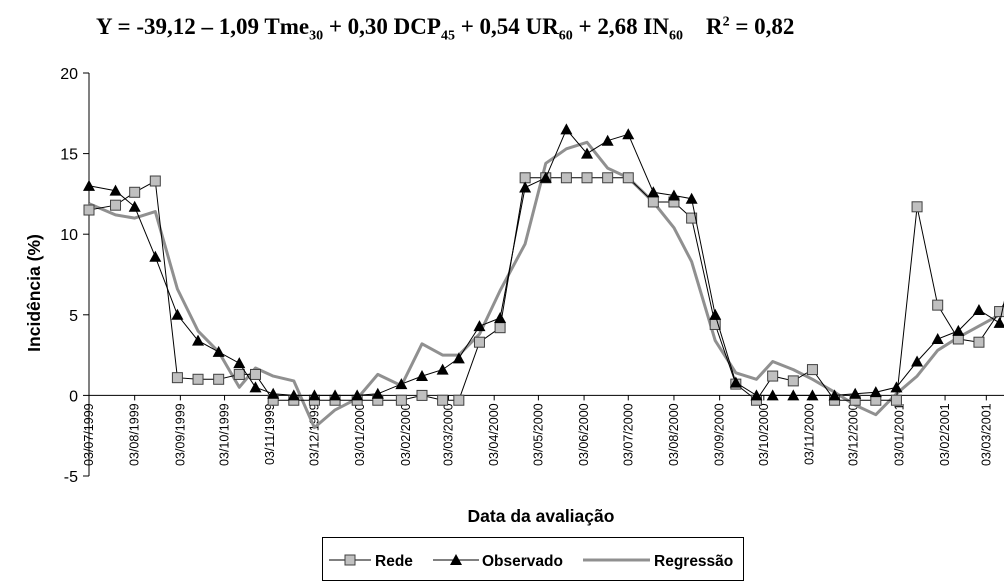  What do you see at coordinates (720, 434) in the screenshot?
I see `x-tick-label: 03/09/2000` at bounding box center [720, 434].